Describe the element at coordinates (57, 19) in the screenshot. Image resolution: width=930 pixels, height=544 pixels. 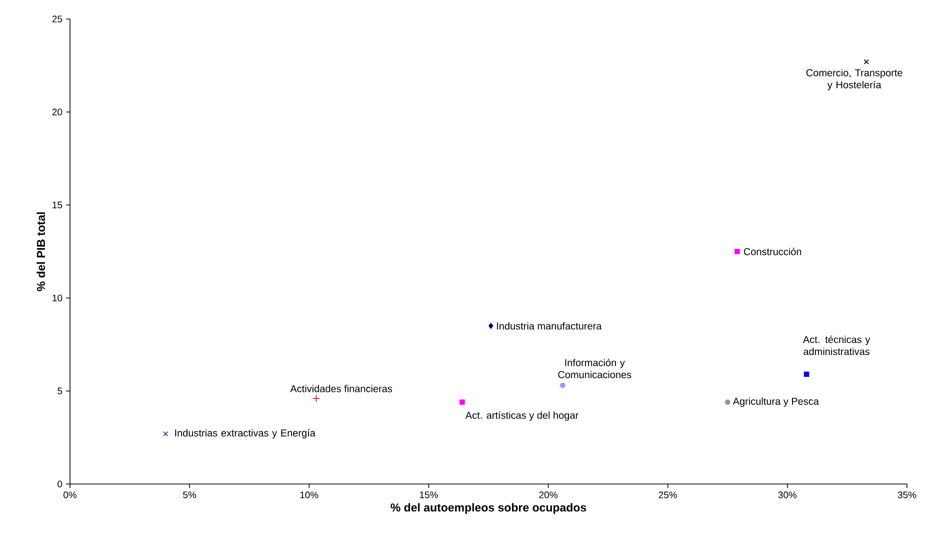
I see `y-tick-label: 25` at that location.